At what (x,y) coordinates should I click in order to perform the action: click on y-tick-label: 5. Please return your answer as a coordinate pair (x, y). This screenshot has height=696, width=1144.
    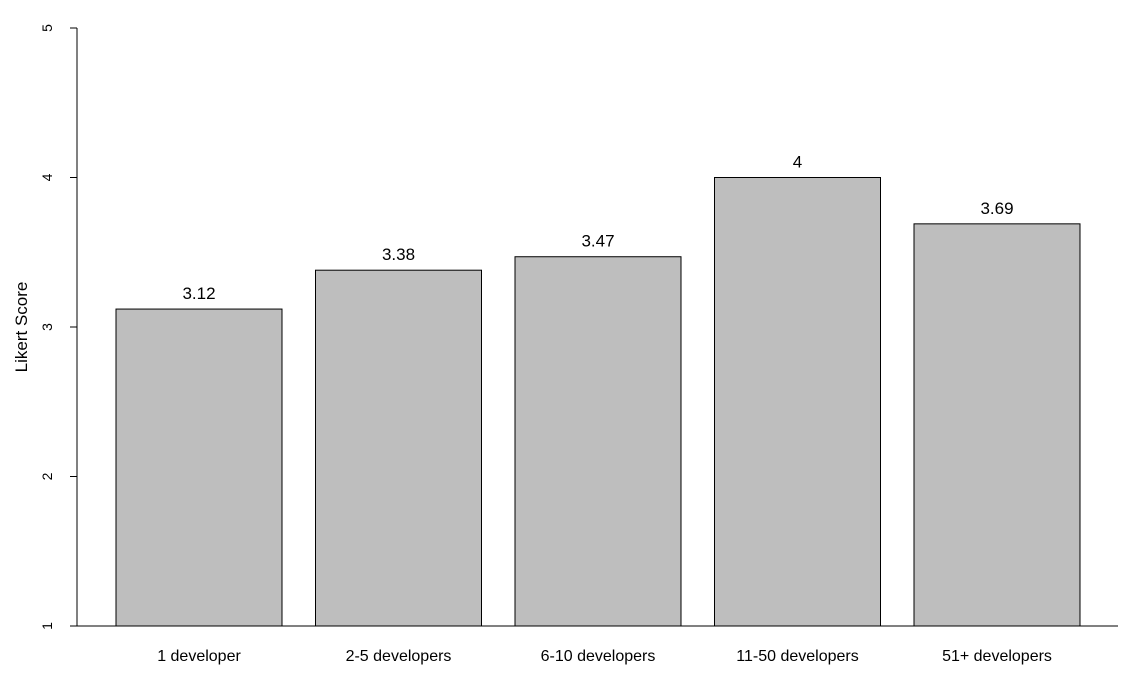
    Looking at the image, I should click on (47, 28).